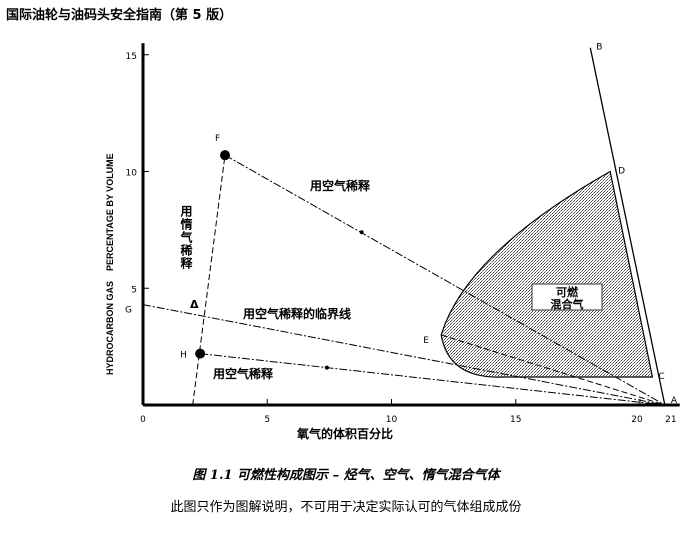 This screenshot has width=692, height=547. I want to click on page-title: 国际油轮与油码头安全指南（第 5 版）, so click(119, 15).